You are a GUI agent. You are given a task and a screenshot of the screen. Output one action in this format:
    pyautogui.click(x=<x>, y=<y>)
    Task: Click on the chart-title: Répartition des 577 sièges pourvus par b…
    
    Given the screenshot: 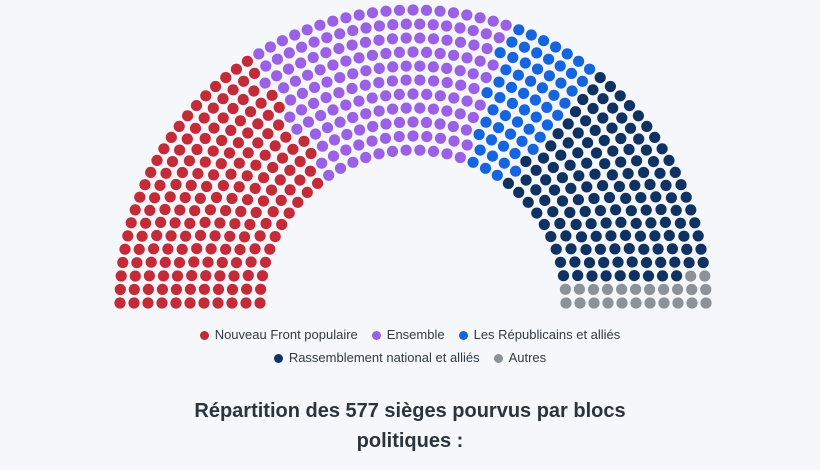 What is the action you would take?
    pyautogui.click(x=410, y=425)
    